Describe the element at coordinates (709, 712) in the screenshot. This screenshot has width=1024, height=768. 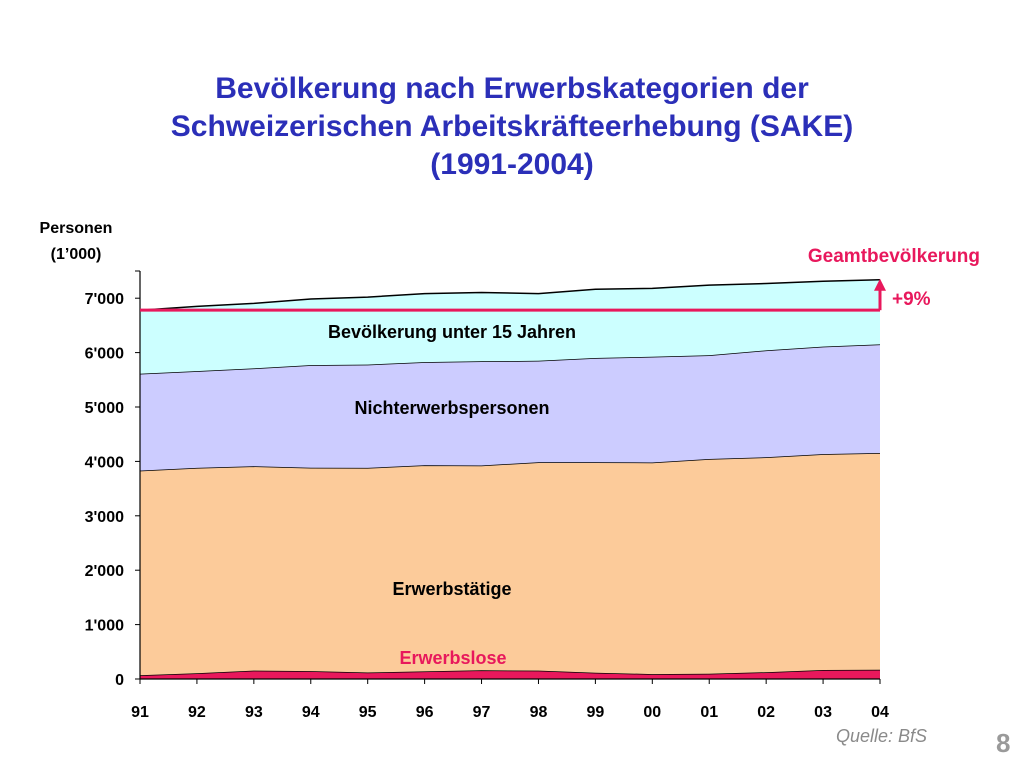
I see `x-tick-label: 01` at that location.